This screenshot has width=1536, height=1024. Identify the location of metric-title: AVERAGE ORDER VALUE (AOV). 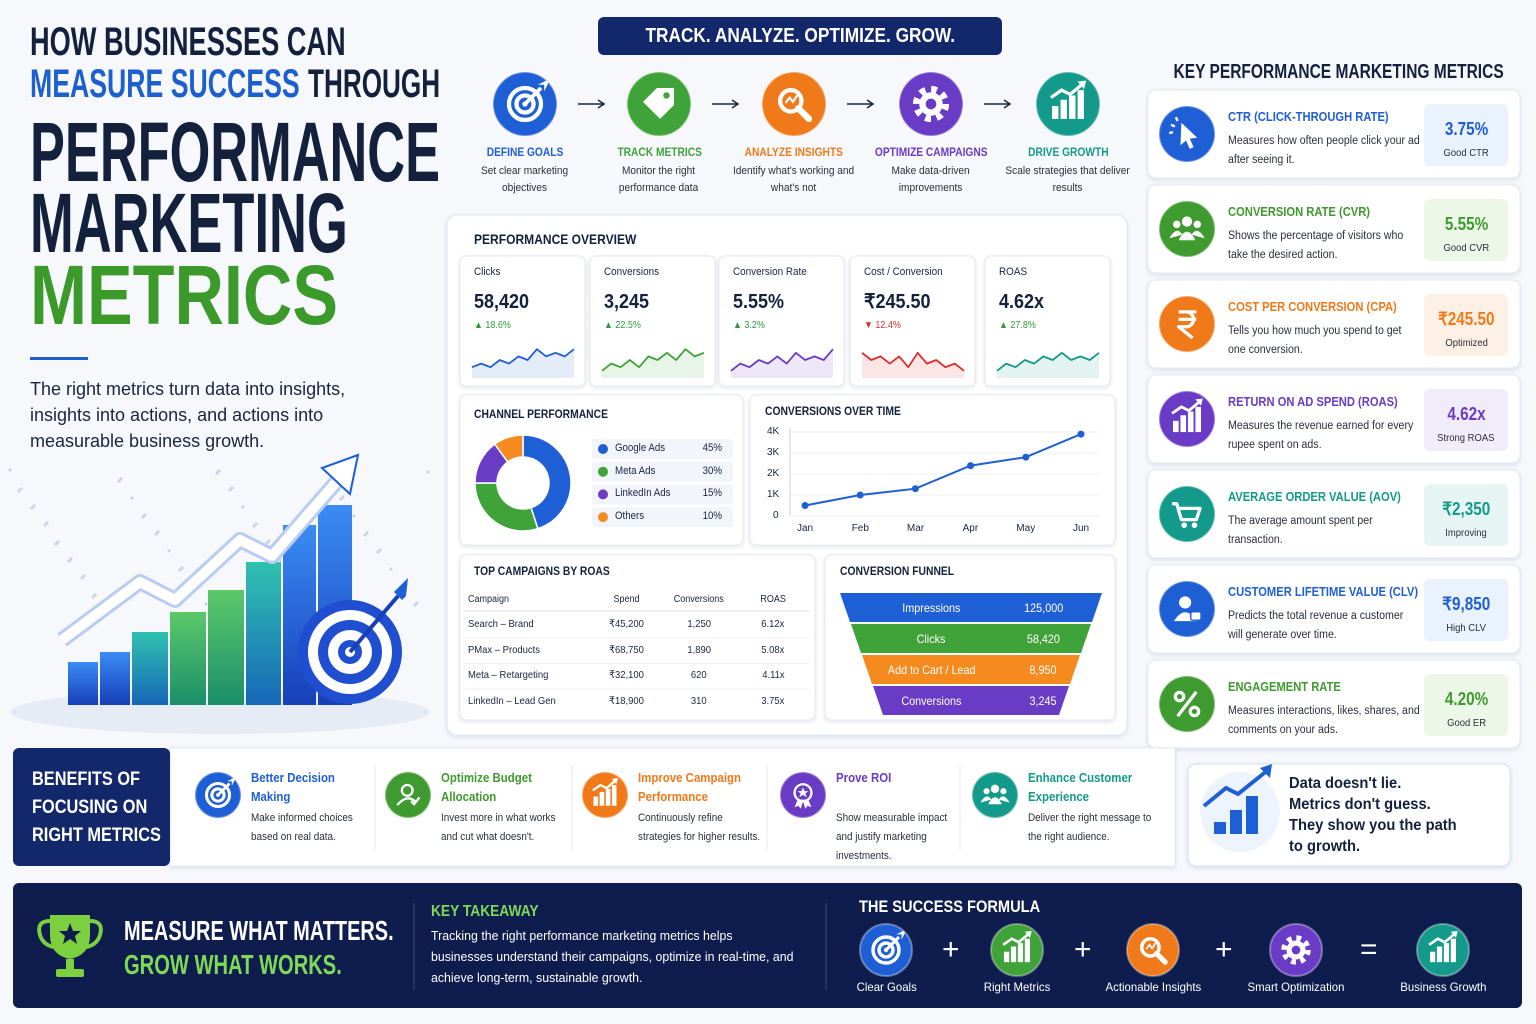
(1314, 496).